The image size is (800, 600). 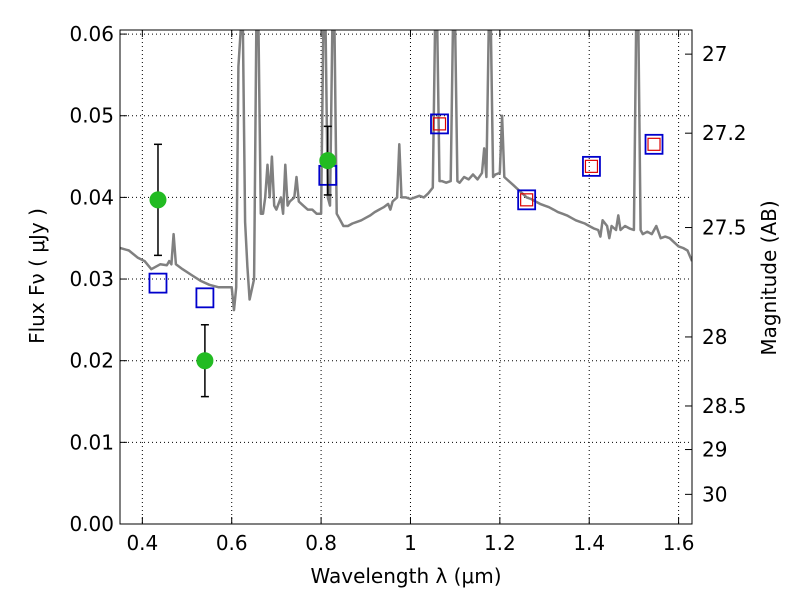 I want to click on x-axis-title: Wavelength λ (μm), so click(x=405, y=576).